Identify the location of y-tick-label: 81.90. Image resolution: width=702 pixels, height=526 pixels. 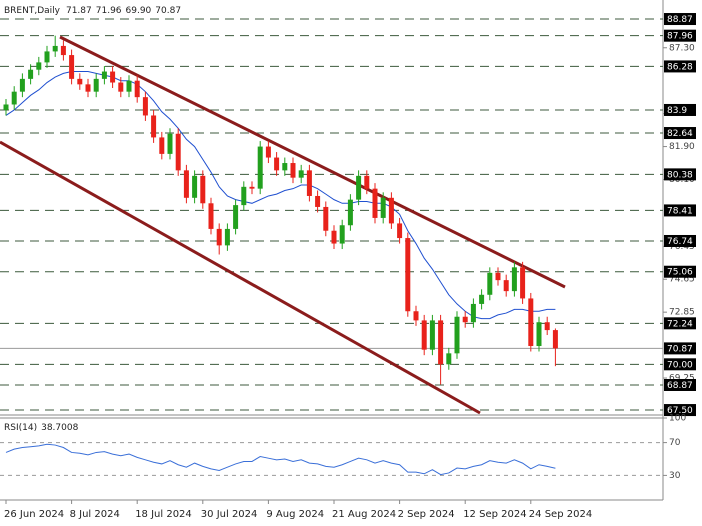
(682, 147).